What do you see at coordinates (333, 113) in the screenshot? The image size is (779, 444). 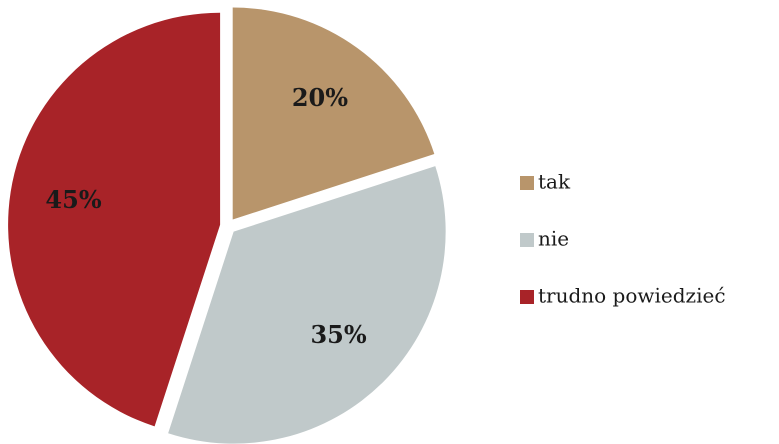 I see `pie-slice` at bounding box center [333, 113].